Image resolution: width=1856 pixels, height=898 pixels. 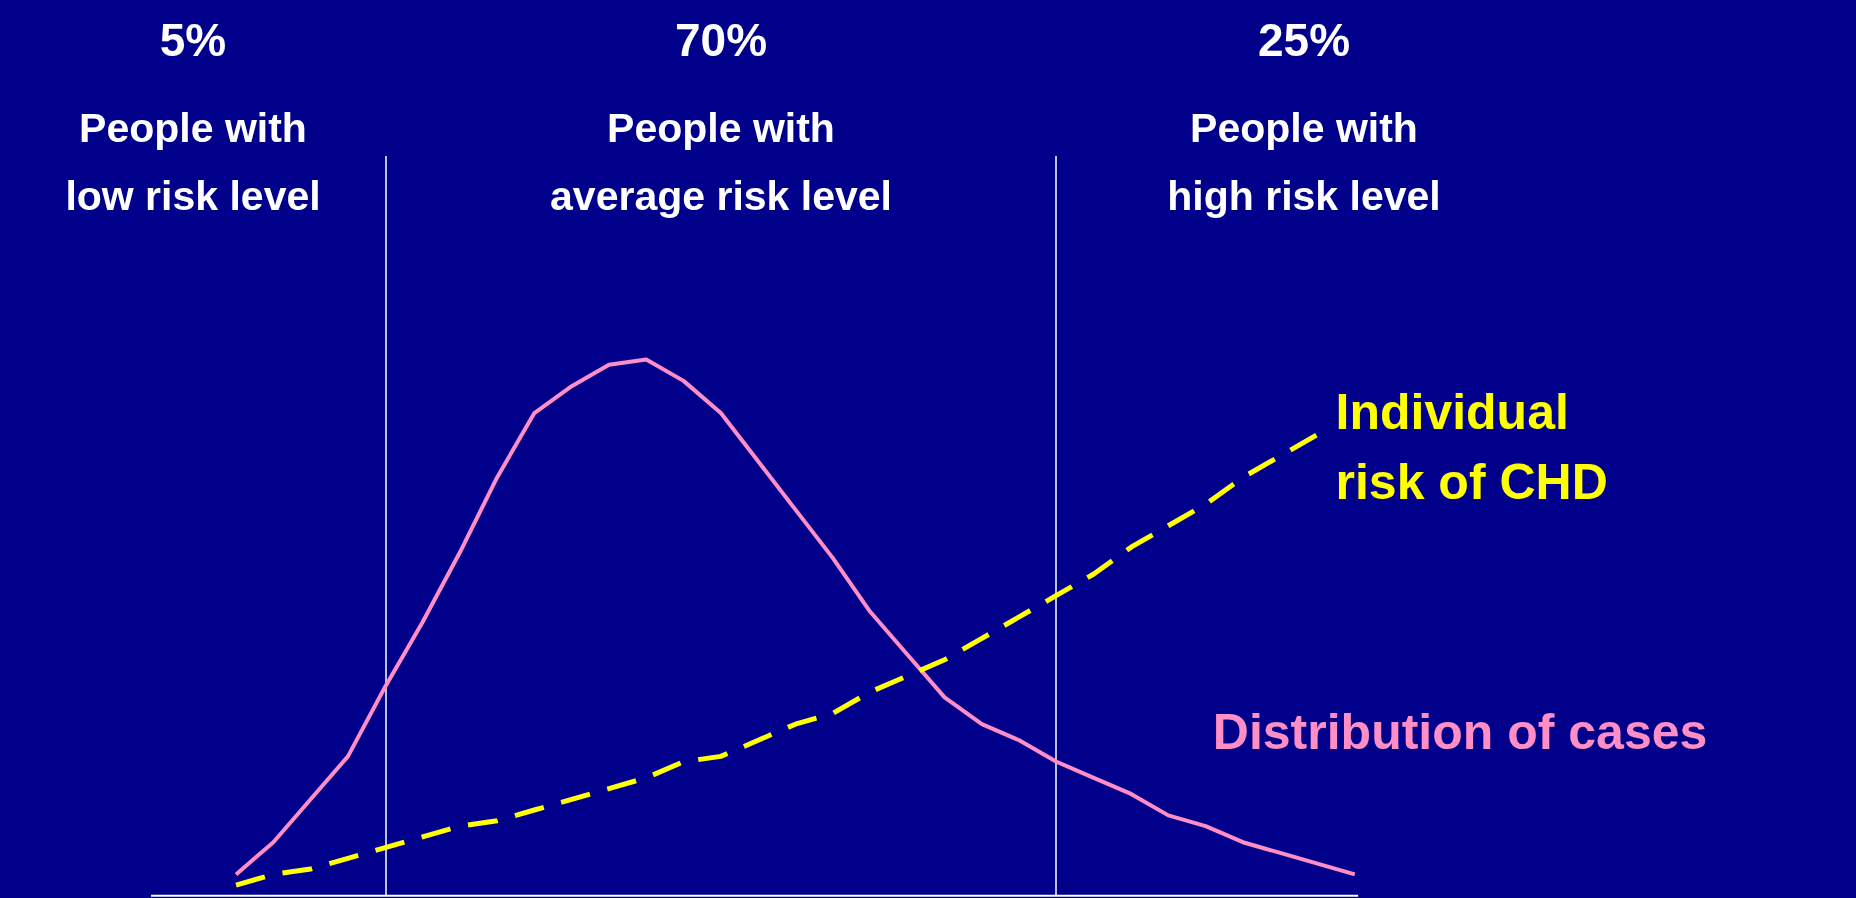 I want to click on text: 70%, so click(x=721, y=40).